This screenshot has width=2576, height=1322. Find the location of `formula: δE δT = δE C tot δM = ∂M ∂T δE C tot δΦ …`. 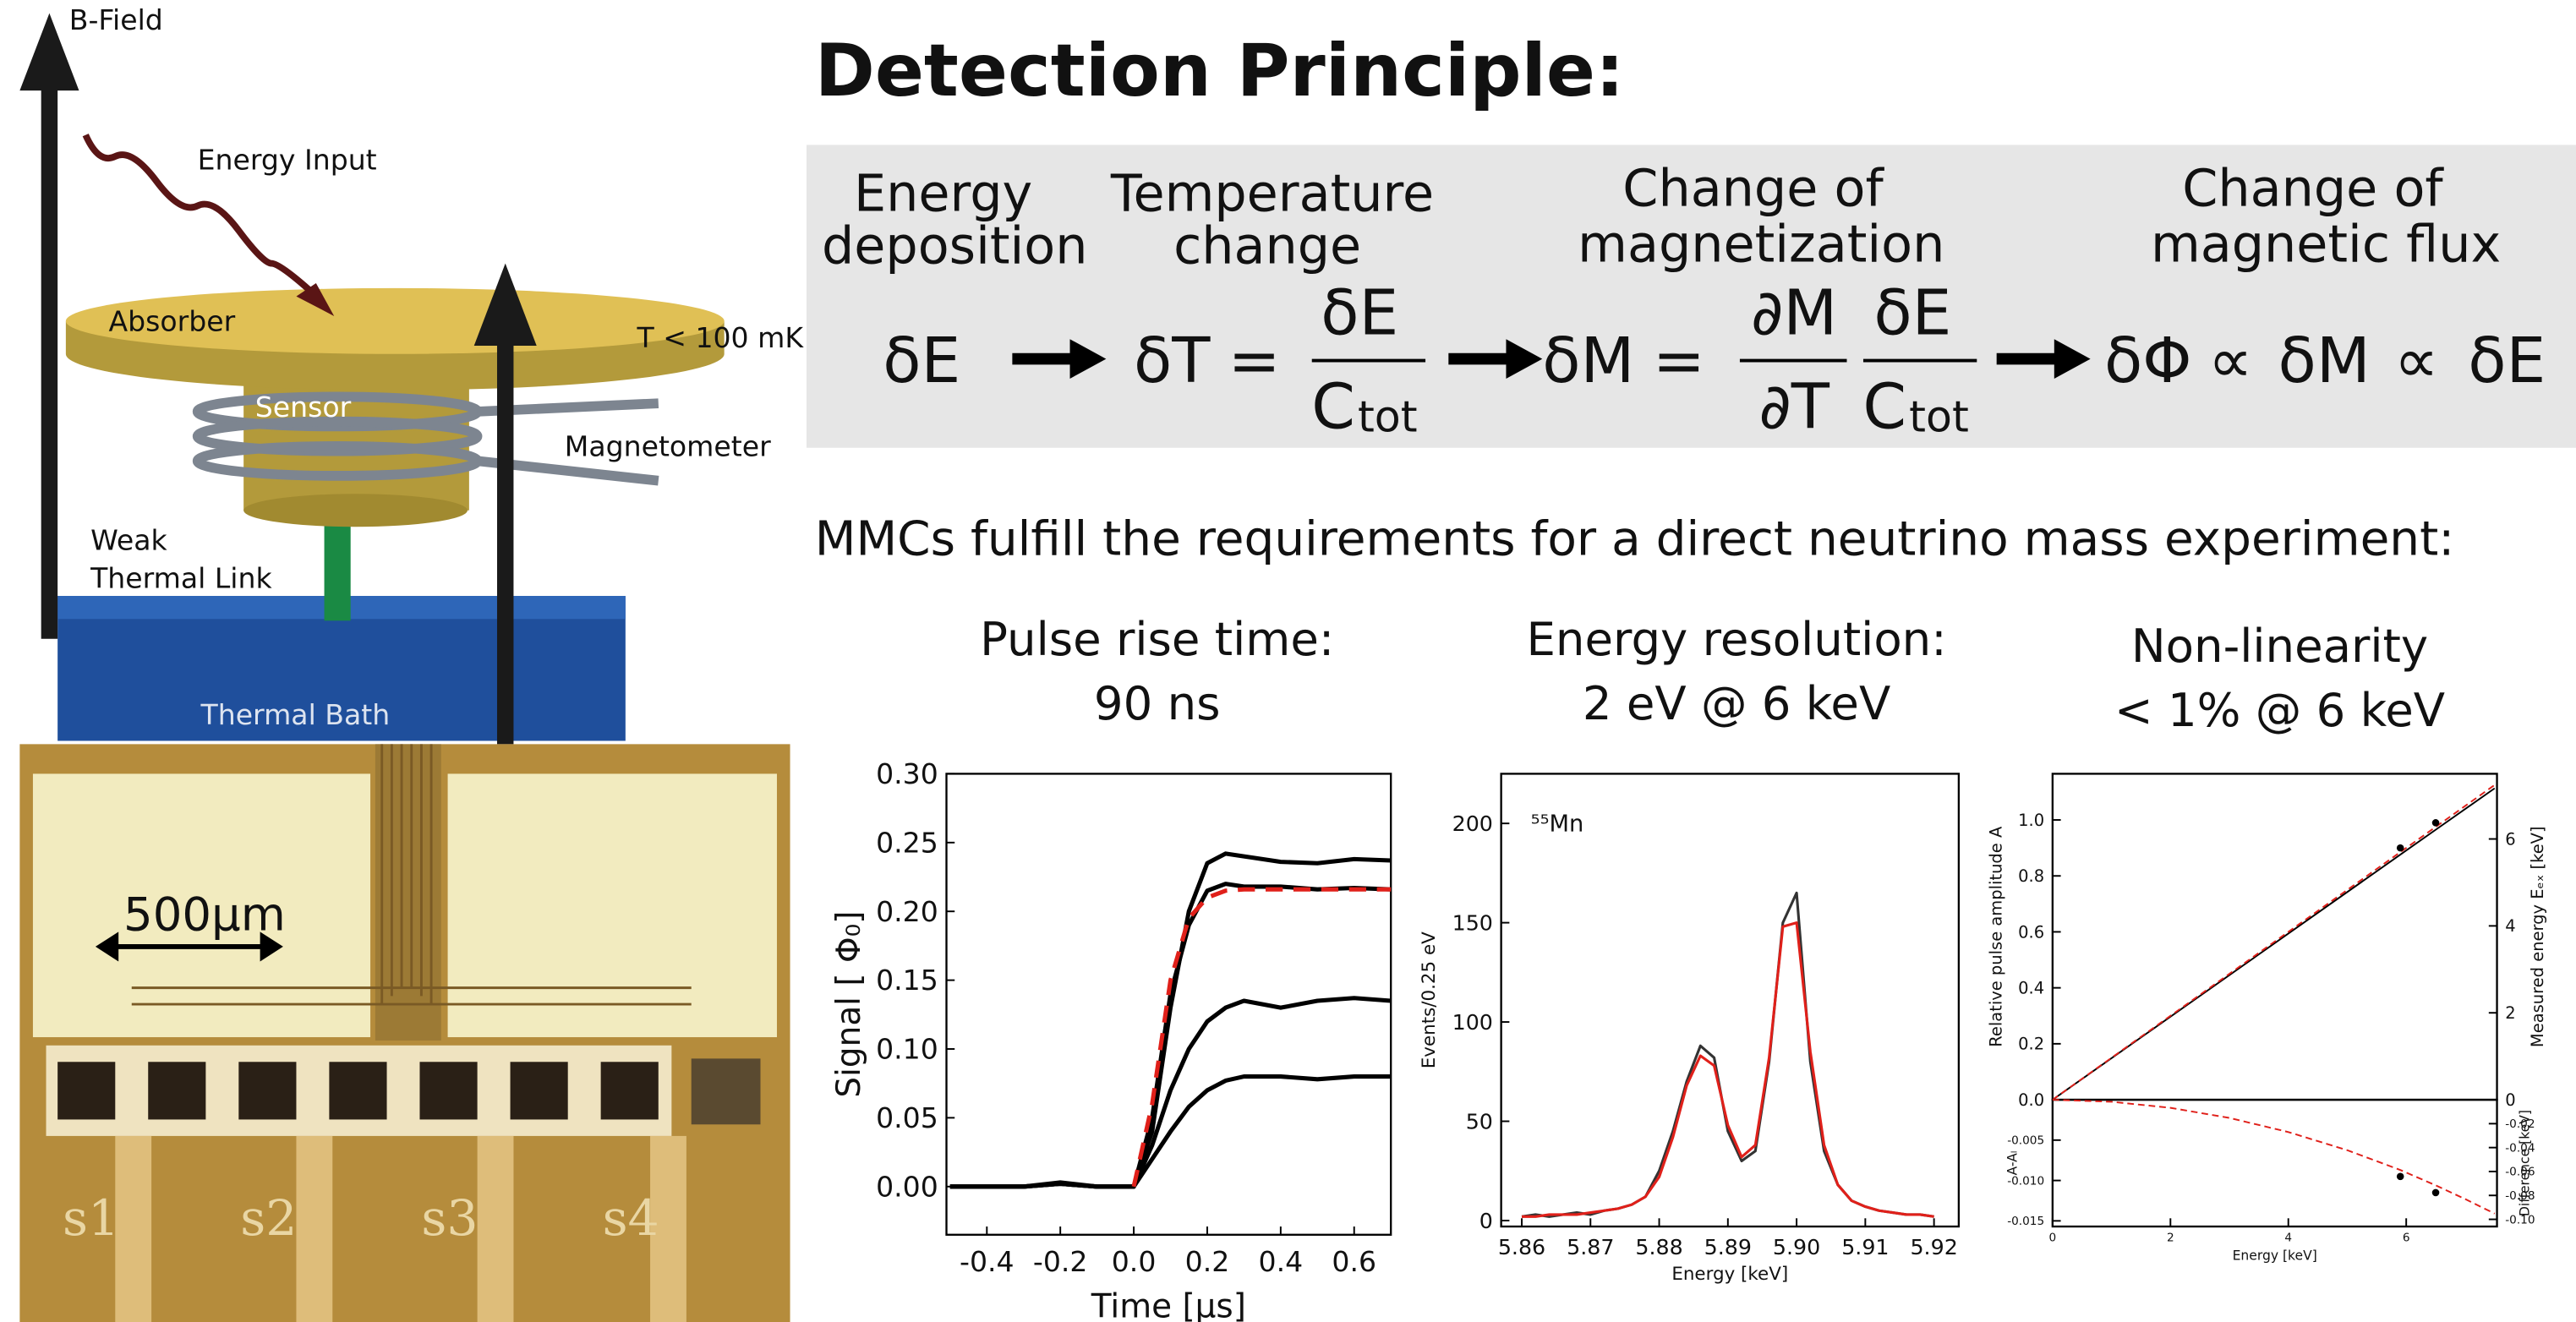

formula: δE δT = δE C tot δM = ∂M ∂T δE C tot δΦ … is located at coordinates (1714, 359).